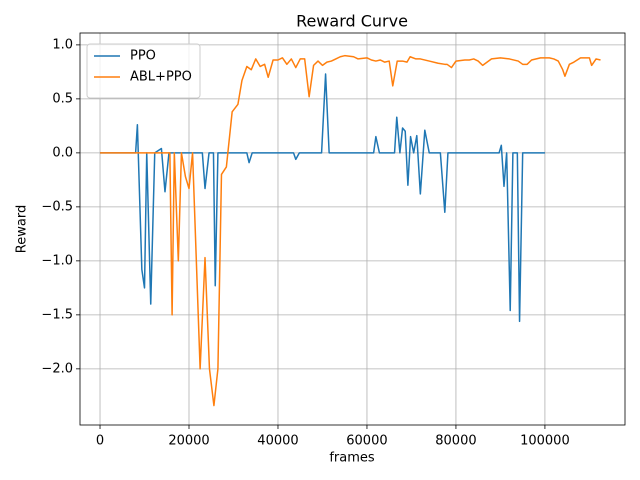 This screenshot has height=480, width=640. I want to click on x-tick-label: 60000, so click(366, 441).